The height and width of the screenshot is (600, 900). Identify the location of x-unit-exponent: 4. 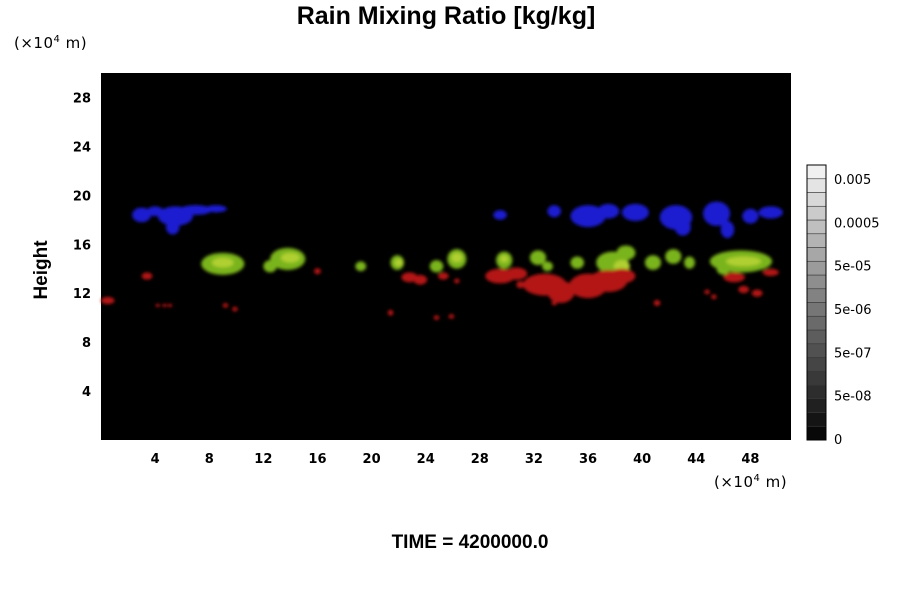
(757, 478).